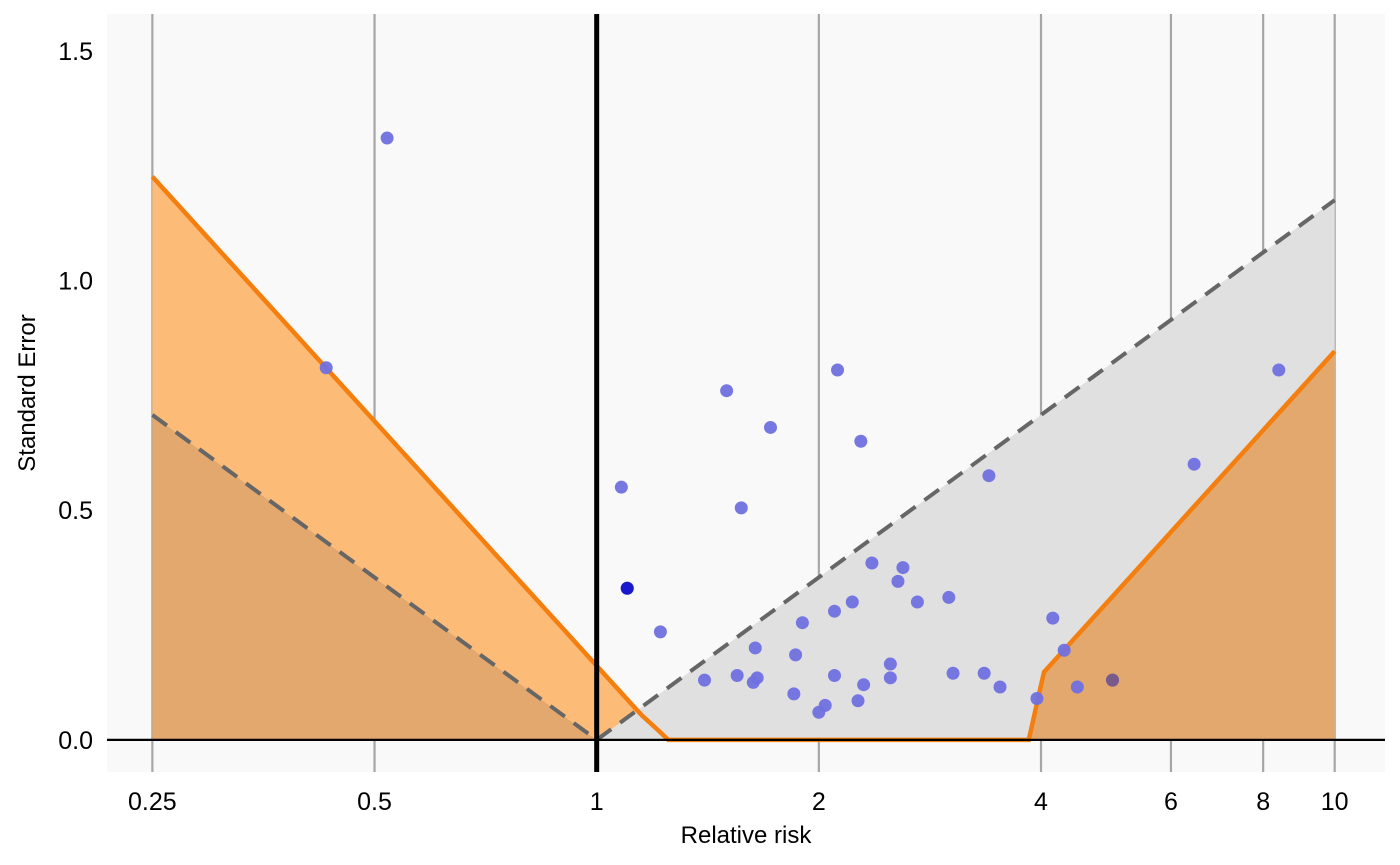 The width and height of the screenshot is (1400, 865). What do you see at coordinates (1263, 802) in the screenshot?
I see `x-tick-label: 8` at bounding box center [1263, 802].